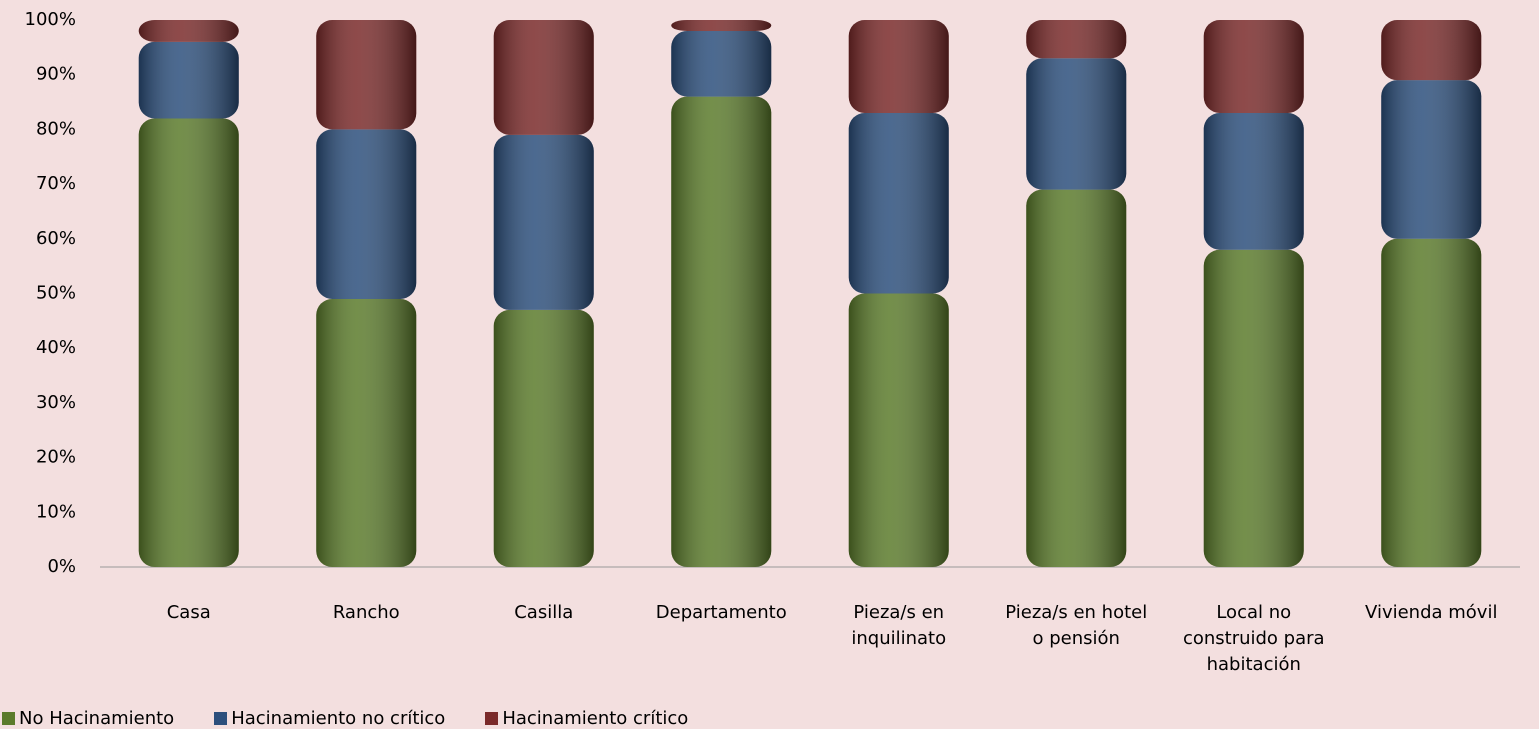 The image size is (1539, 729). Describe the element at coordinates (56, 347) in the screenshot. I see `y-tick-label: 40%` at that location.